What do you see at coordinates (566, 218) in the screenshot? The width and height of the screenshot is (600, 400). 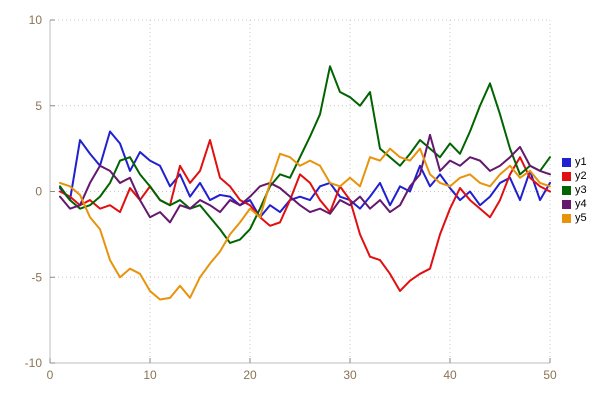 I see `legend-swatch-y5` at bounding box center [566, 218].